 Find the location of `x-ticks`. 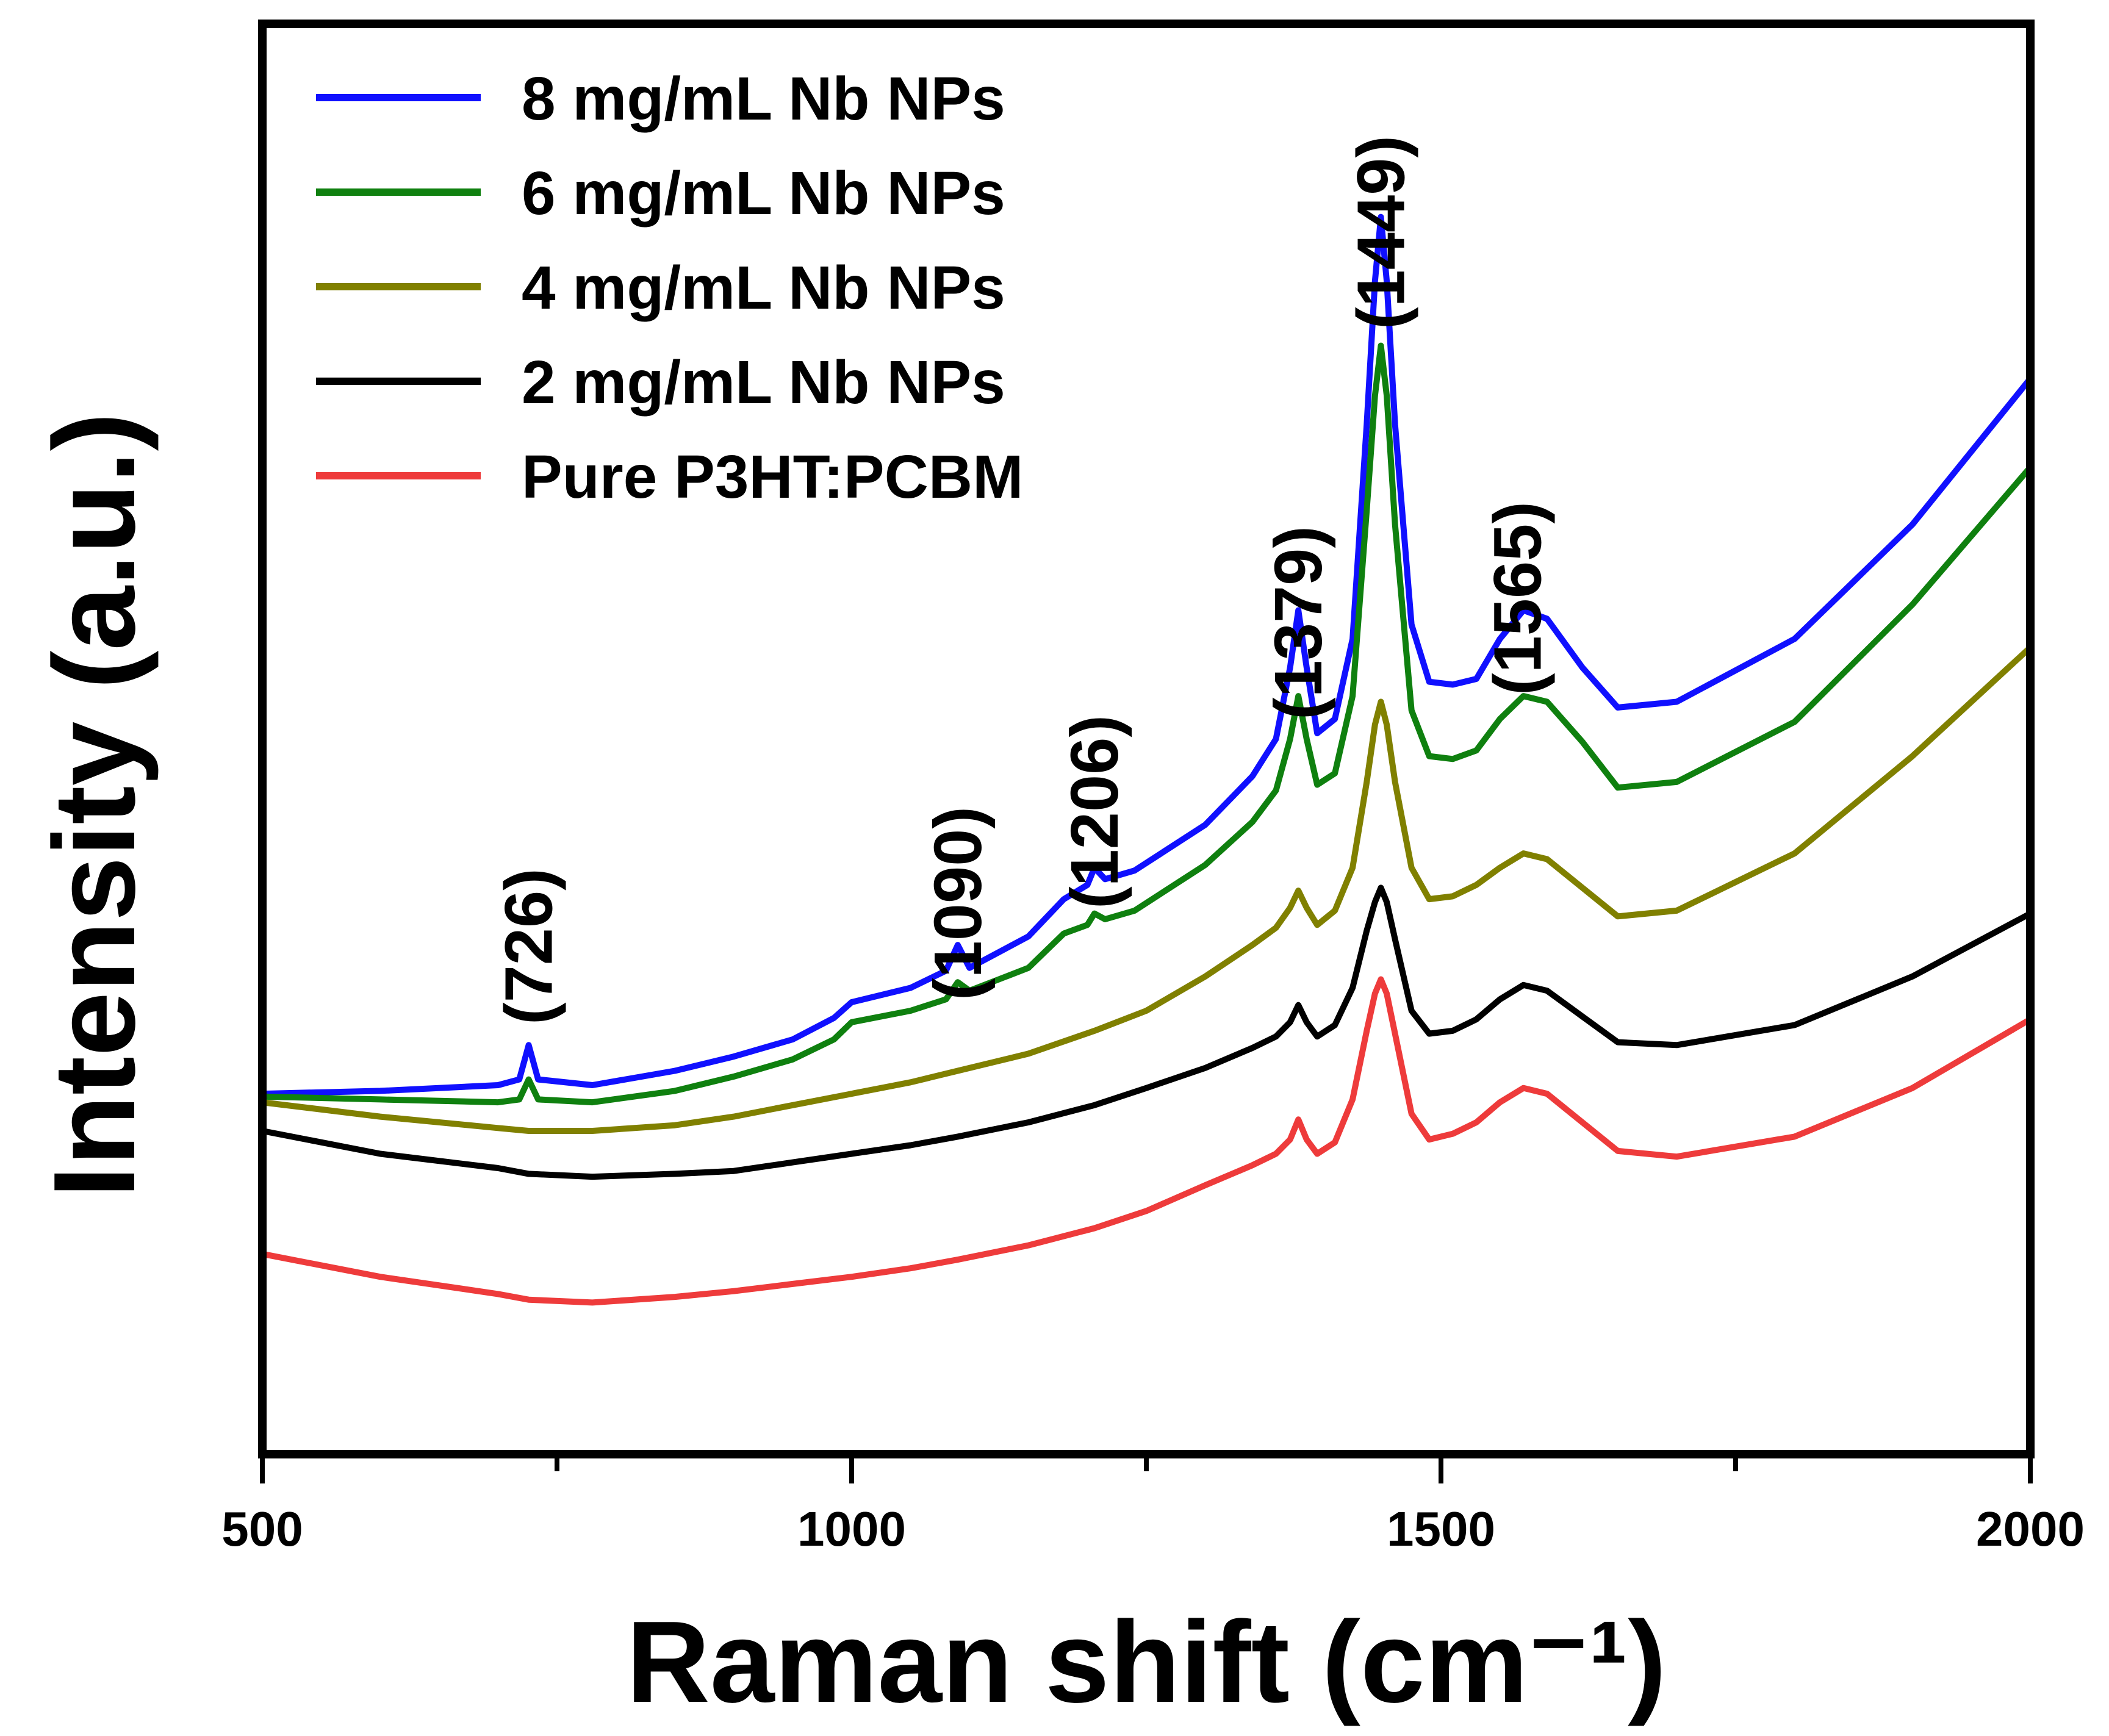

x-ticks is located at coordinates (1146, 1469).